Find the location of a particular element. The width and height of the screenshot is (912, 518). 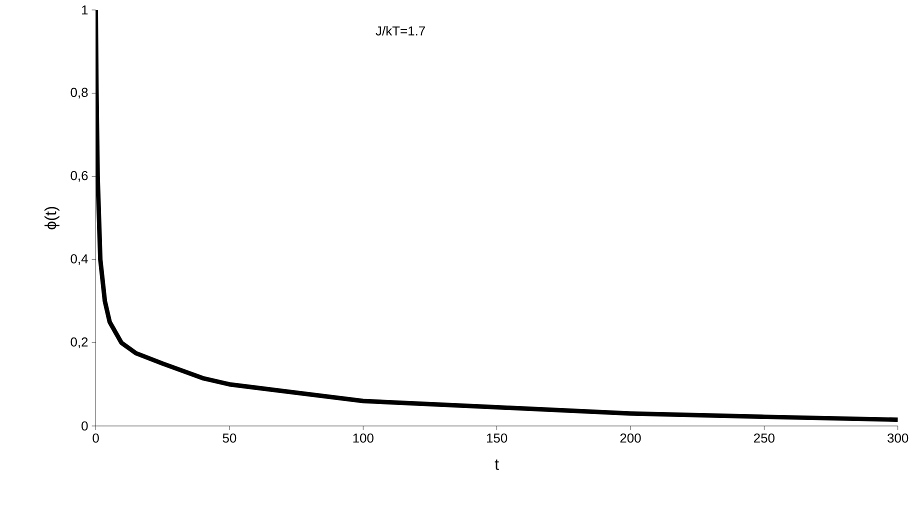

x-tick-label: 100 is located at coordinates (363, 438).